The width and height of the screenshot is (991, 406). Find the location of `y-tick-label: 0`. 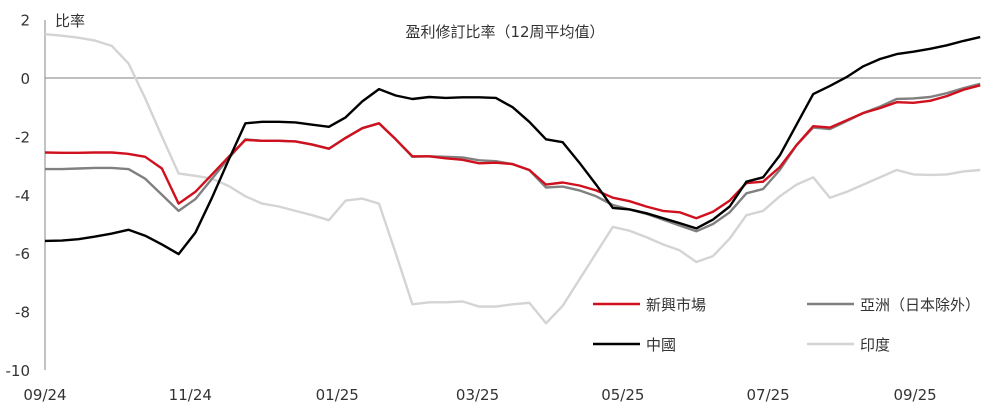

y-tick-label: 0 is located at coordinates (25, 79).